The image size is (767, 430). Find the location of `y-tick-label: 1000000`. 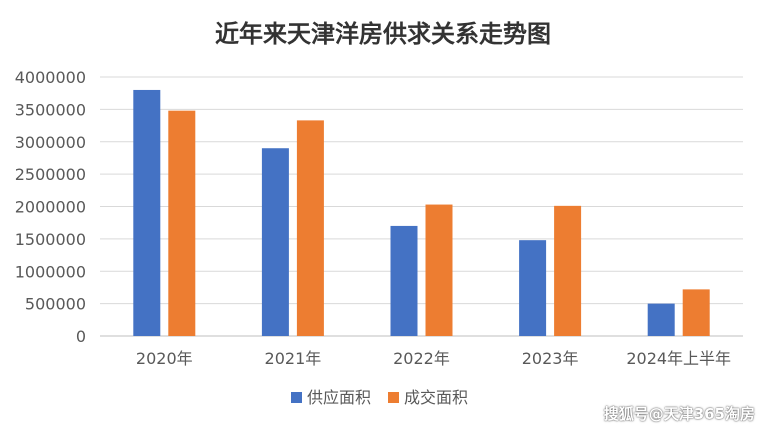

y-tick-label: 1000000 is located at coordinates (50, 271).